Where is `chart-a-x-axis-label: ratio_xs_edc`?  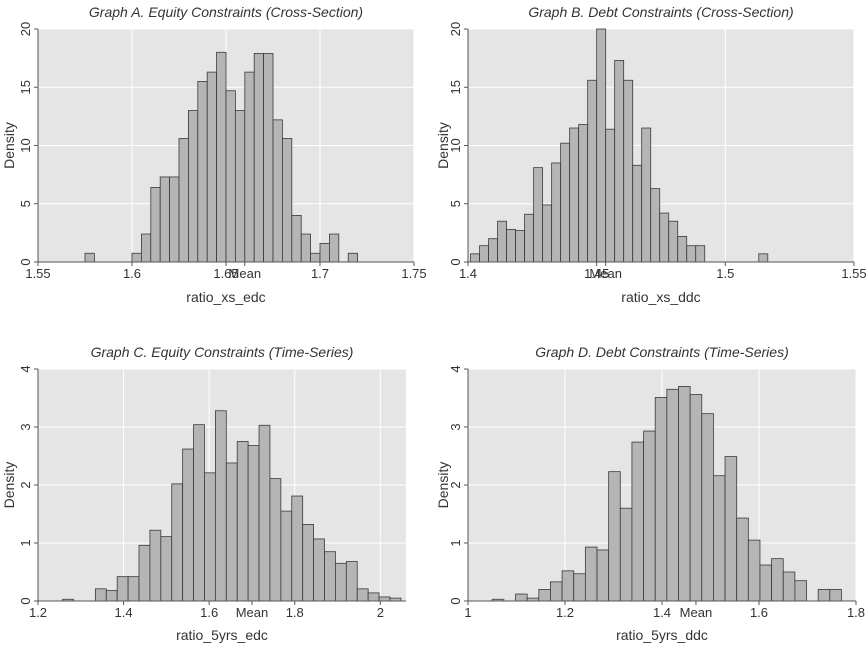 chart-a-x-axis-label: ratio_xs_edc is located at coordinates (225, 297).